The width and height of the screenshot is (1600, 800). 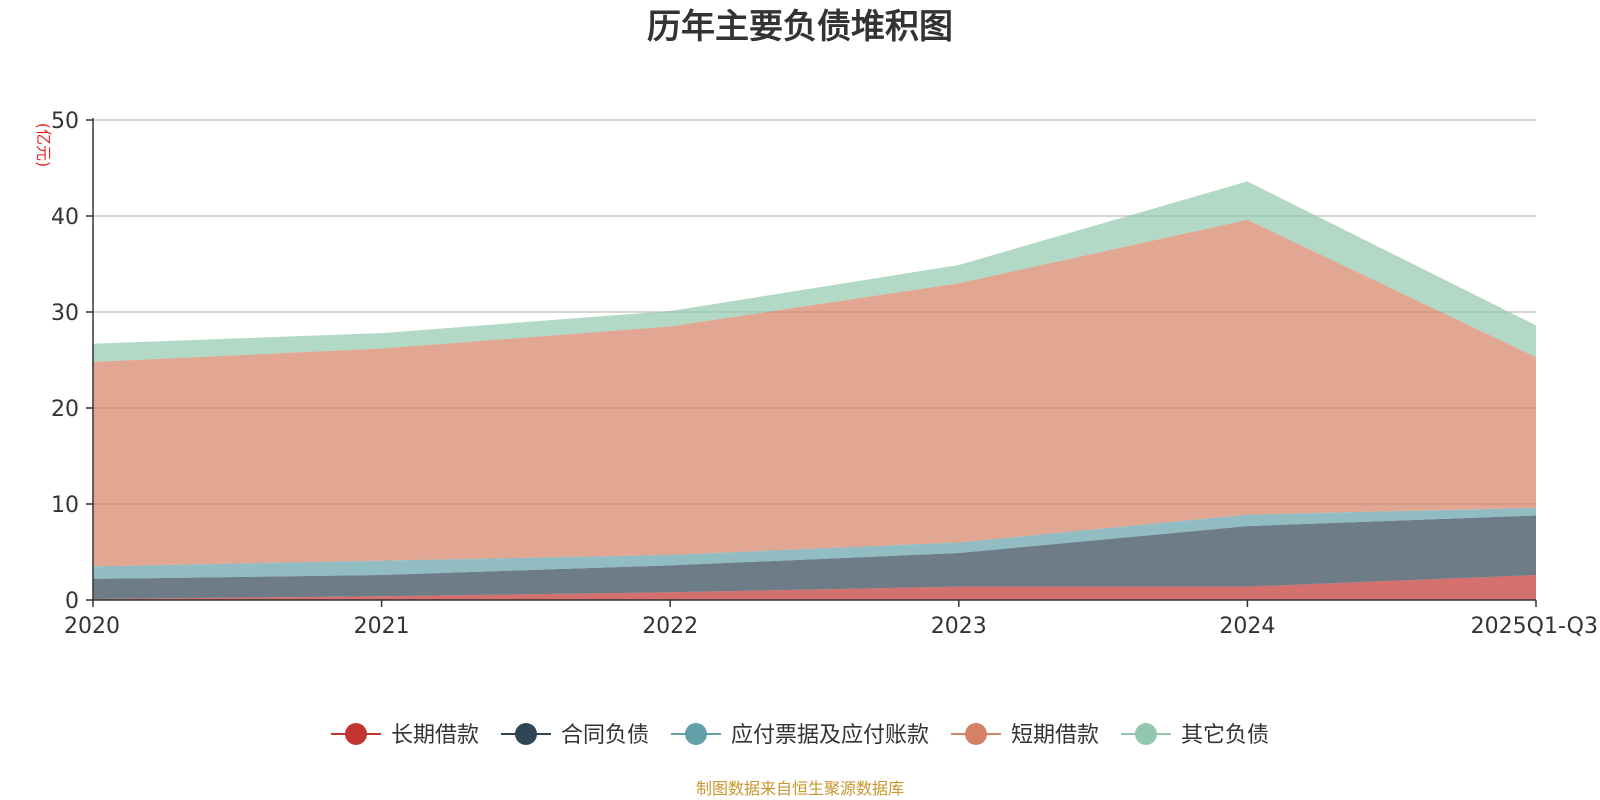 I want to click on x-tick-label: 2020, so click(x=92, y=626).